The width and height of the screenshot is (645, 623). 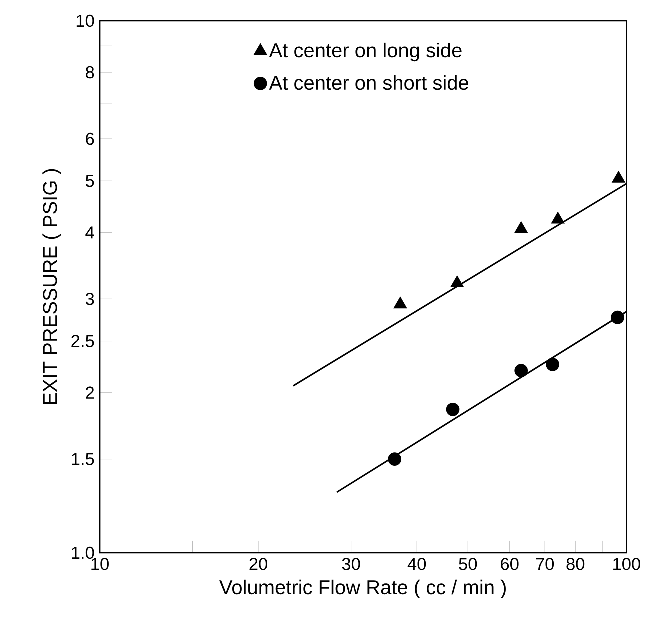 What do you see at coordinates (351, 564) in the screenshot?
I see `x-tick-label: 30` at bounding box center [351, 564].